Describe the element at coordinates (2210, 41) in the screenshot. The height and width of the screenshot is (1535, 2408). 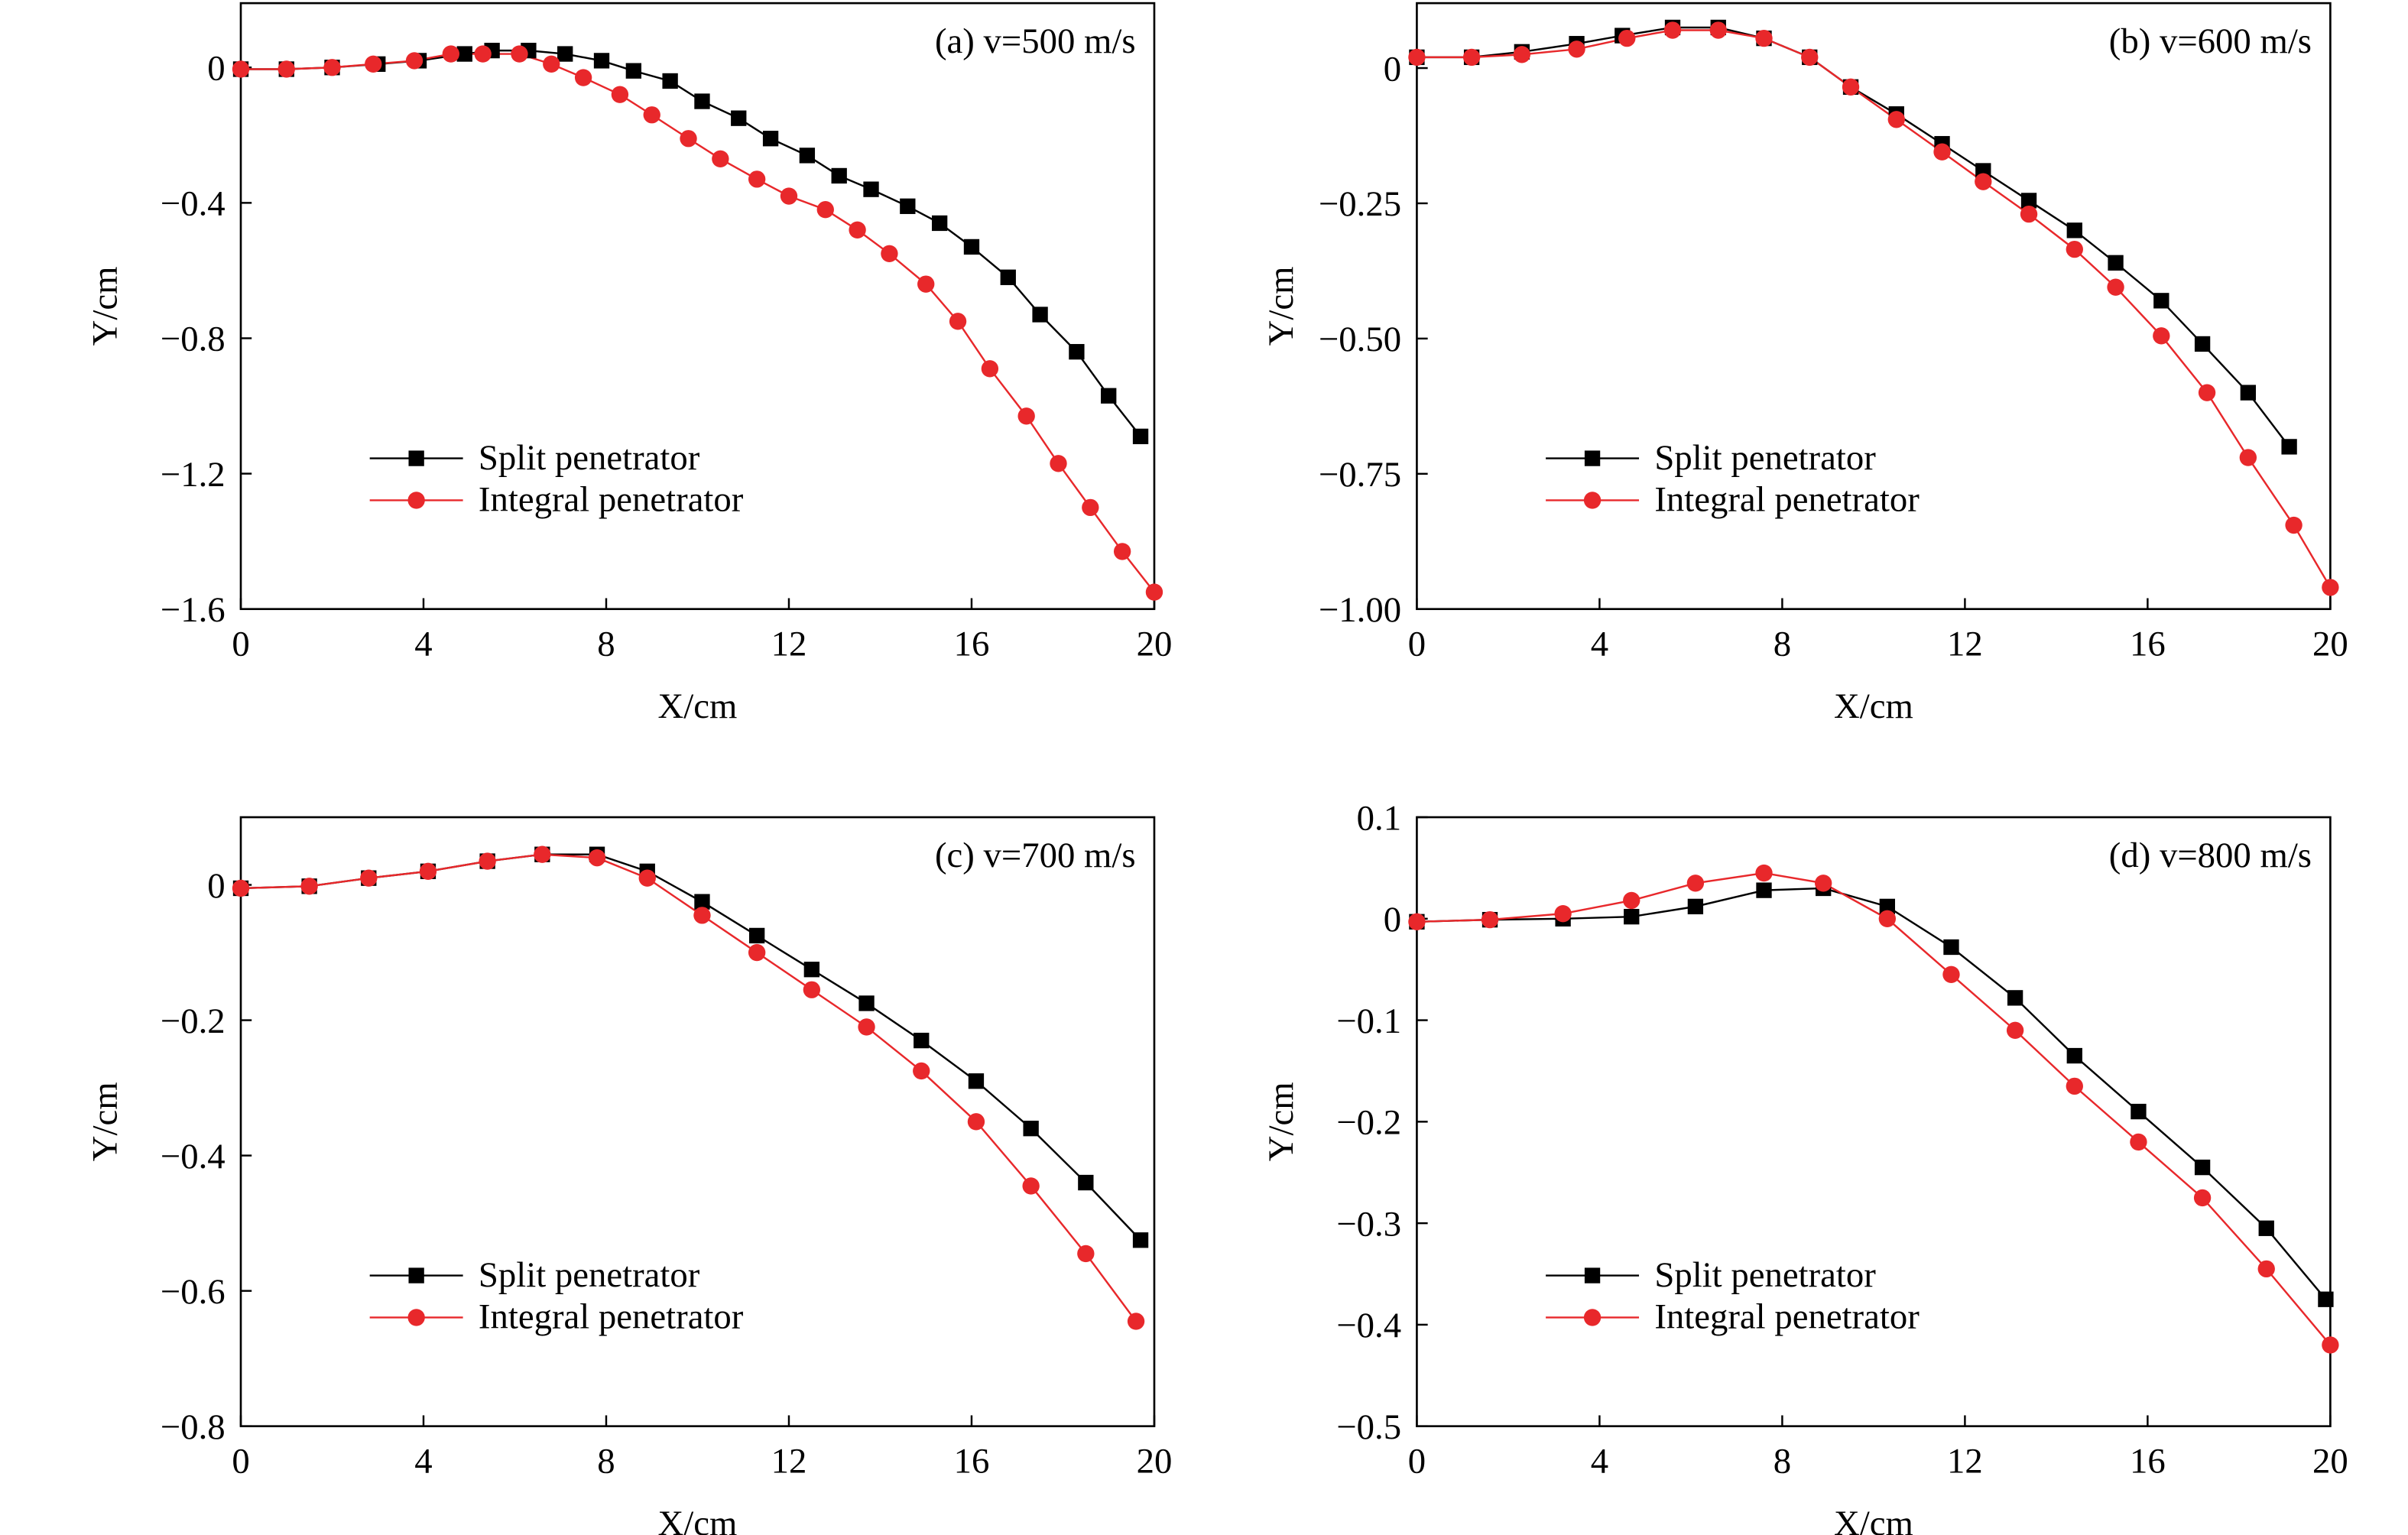
I see `subplot-title: (b) v=600 m/s` at that location.